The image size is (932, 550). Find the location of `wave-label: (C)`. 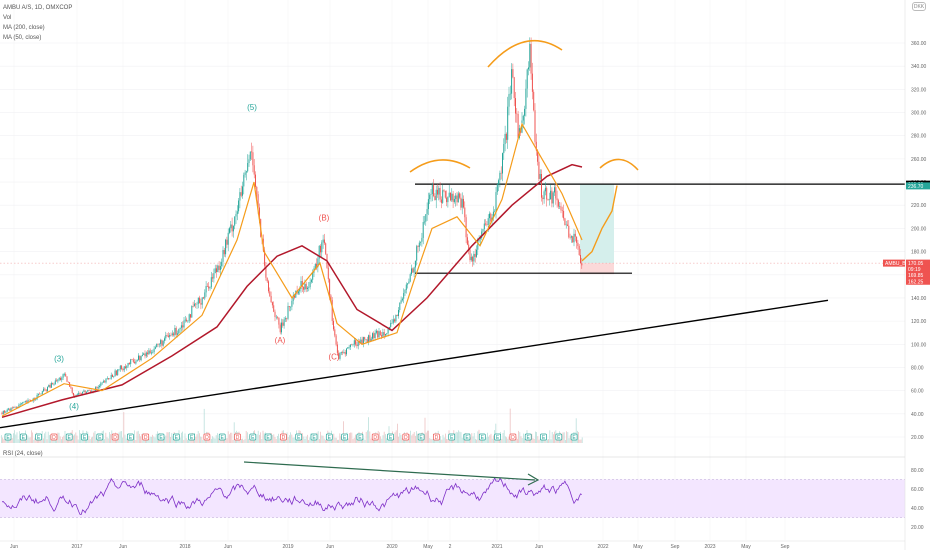

wave-label: (C) is located at coordinates (333, 356).